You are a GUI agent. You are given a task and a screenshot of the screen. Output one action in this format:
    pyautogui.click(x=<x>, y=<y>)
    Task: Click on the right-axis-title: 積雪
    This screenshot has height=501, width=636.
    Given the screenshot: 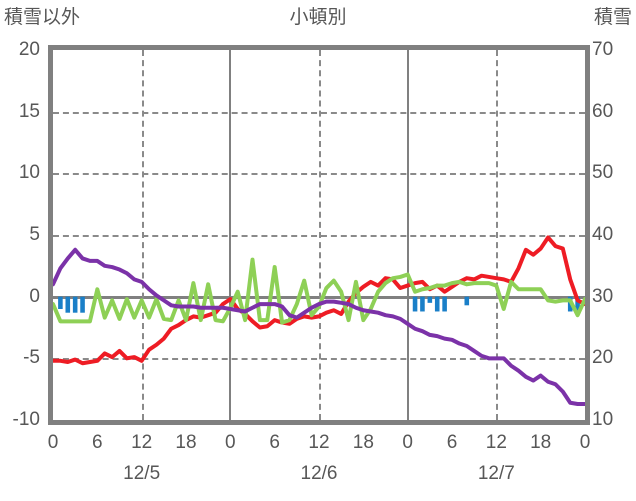 What is the action you would take?
    pyautogui.click(x=612, y=17)
    